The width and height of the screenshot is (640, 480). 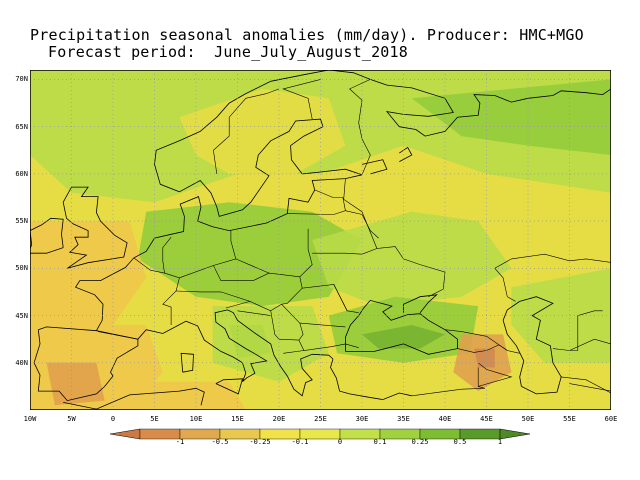 What do you see at coordinates (486, 419) in the screenshot?
I see `lon-tick-label: 45E` at bounding box center [486, 419].